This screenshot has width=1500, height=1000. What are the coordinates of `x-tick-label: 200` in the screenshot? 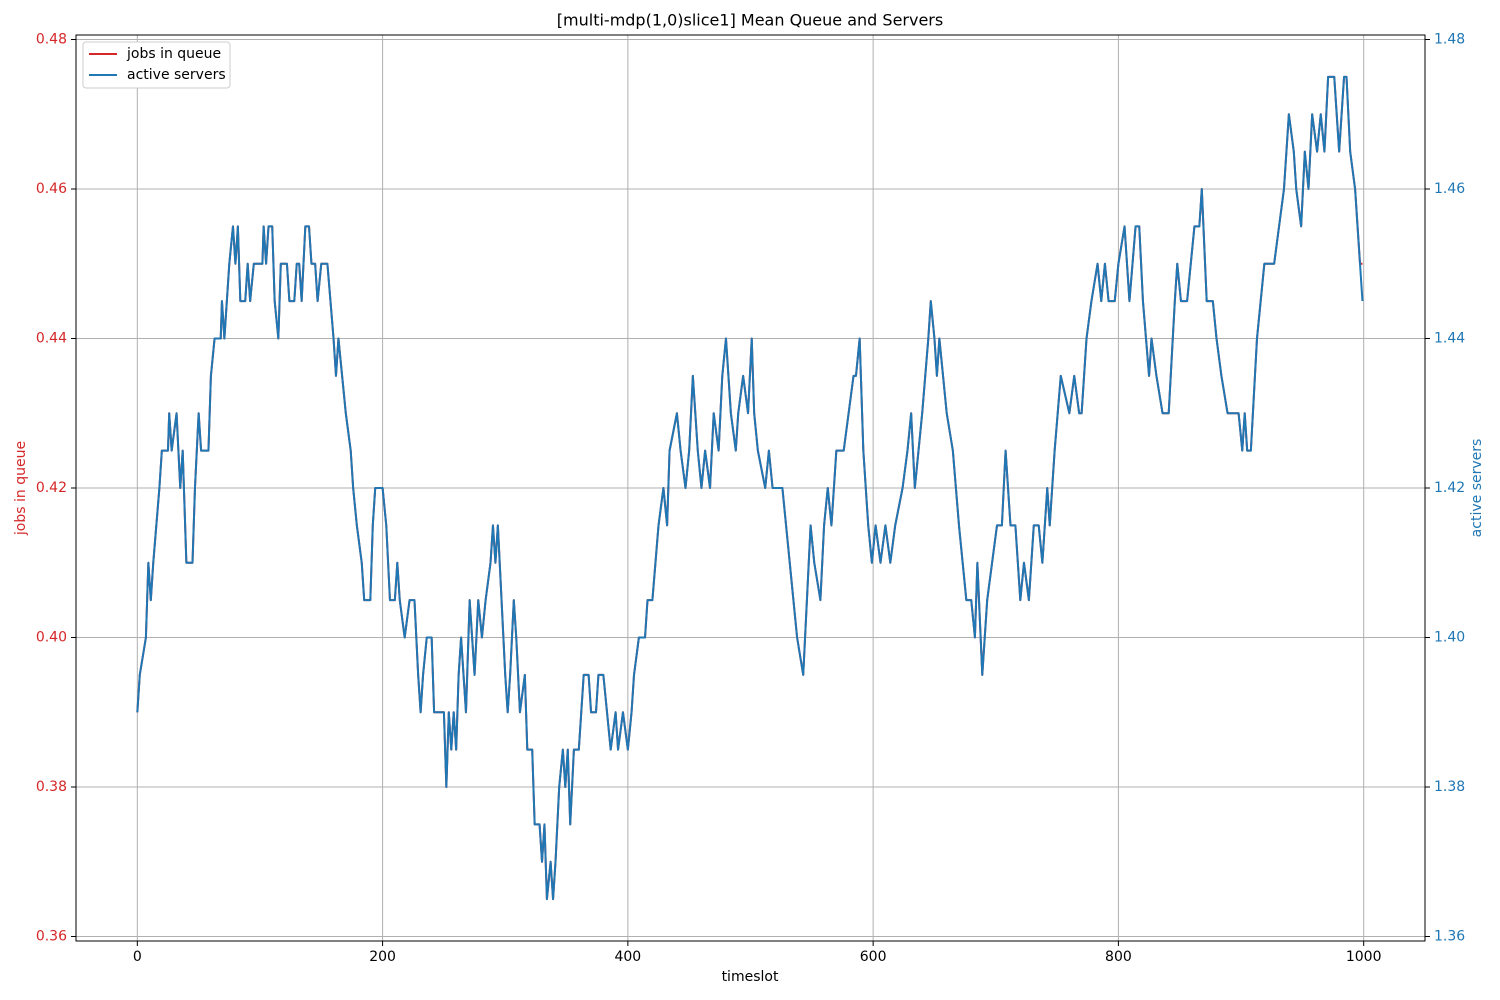 It's located at (382, 957).